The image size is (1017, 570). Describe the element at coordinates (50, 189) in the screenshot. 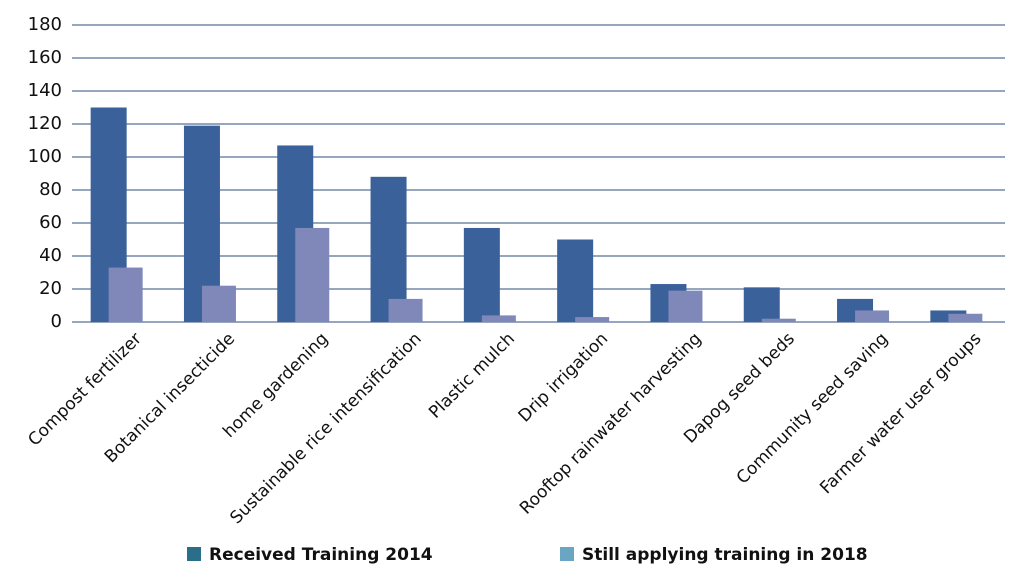

I see `y-tick-label: 80` at that location.